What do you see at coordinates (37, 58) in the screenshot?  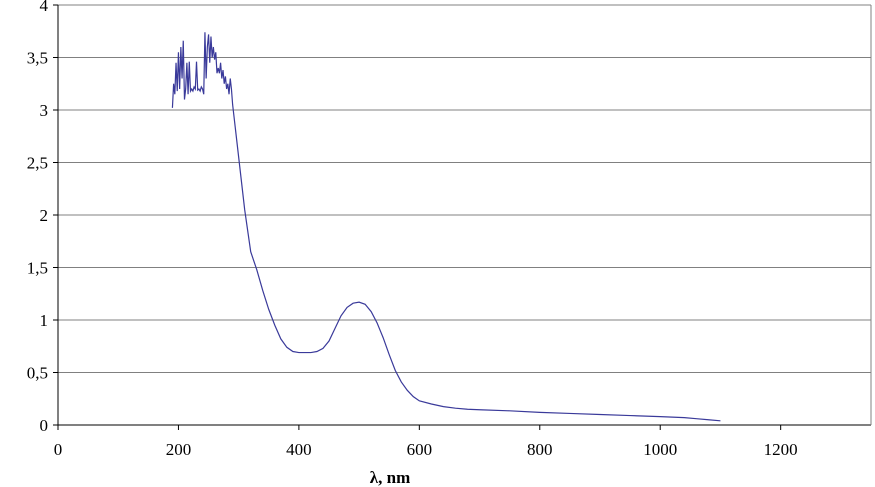 I see `y-tick-label-7: 3,5` at bounding box center [37, 58].